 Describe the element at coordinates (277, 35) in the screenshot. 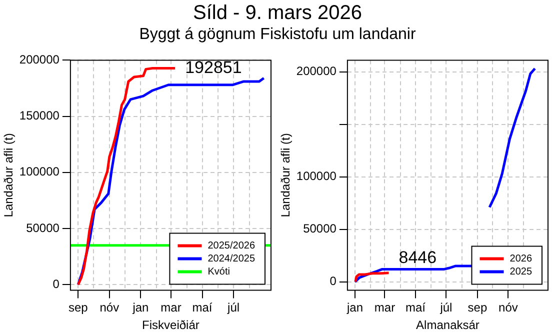

I see `chart-subtitle: Byggt á gögnum Fiskistofu um landanir` at that location.